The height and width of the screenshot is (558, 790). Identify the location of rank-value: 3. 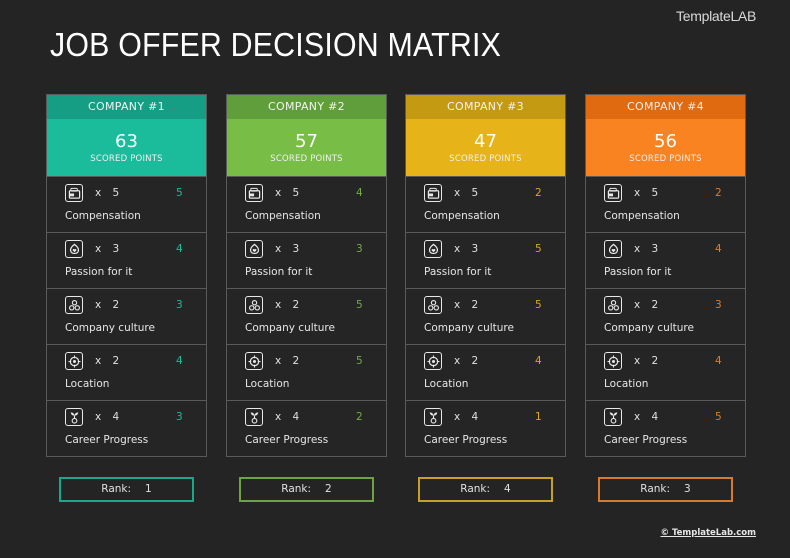
(687, 489).